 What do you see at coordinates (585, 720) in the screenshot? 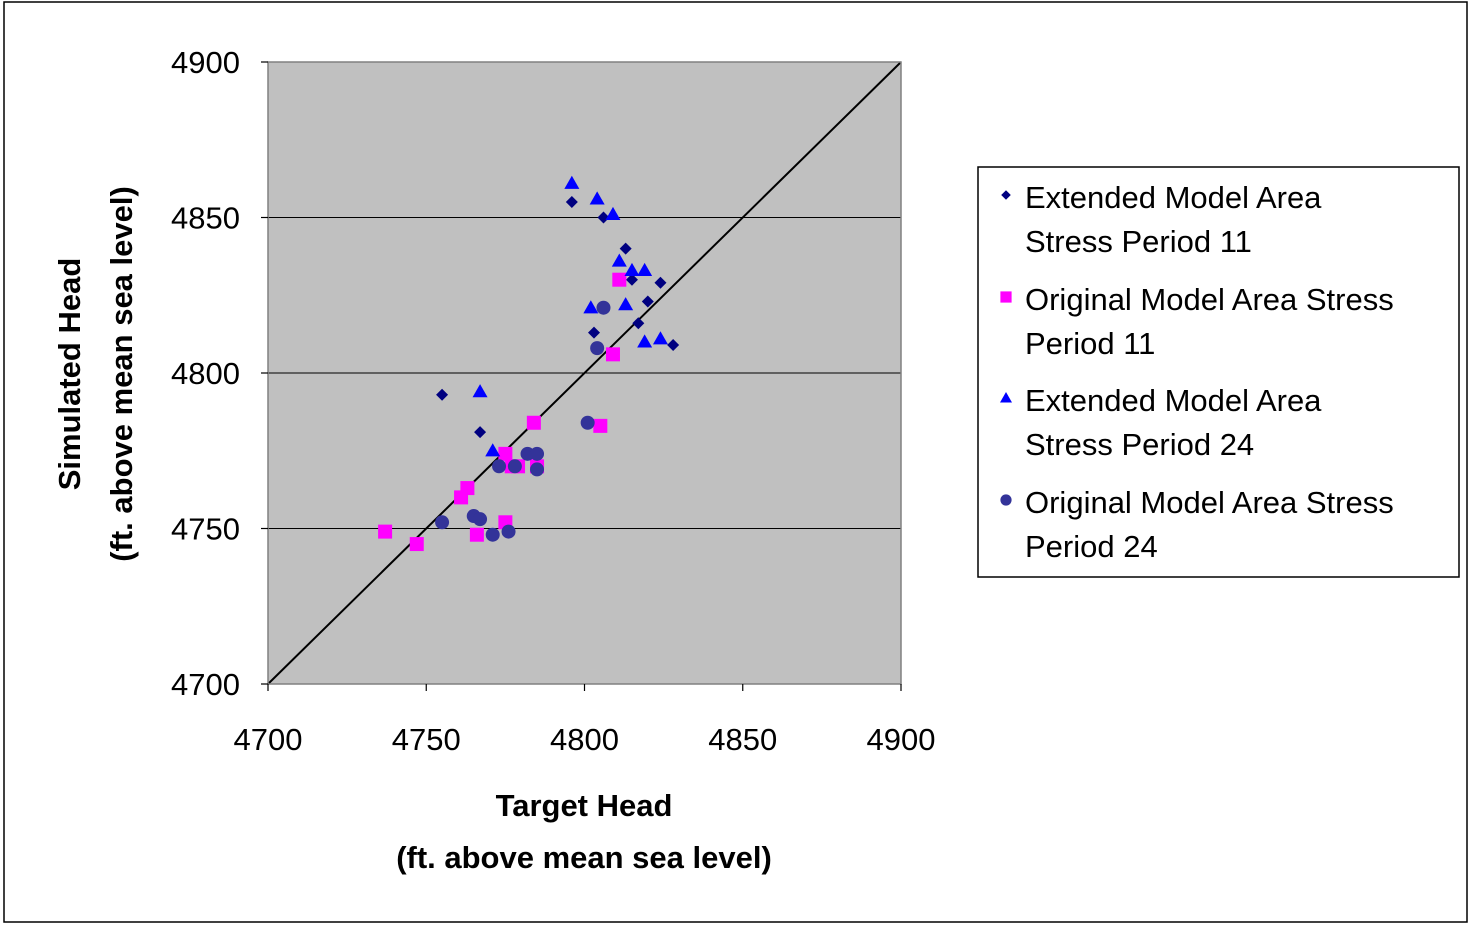
I see `x-axis-ticks: 4700 4750 4800 4850 4900` at bounding box center [585, 720].